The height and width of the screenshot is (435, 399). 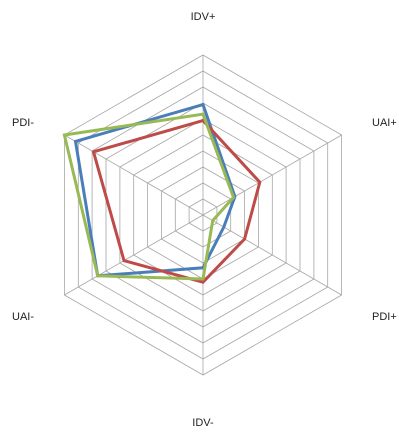 What do you see at coordinates (203, 17) in the screenshot?
I see `axis-label-idv-plus: IDV+` at bounding box center [203, 17].